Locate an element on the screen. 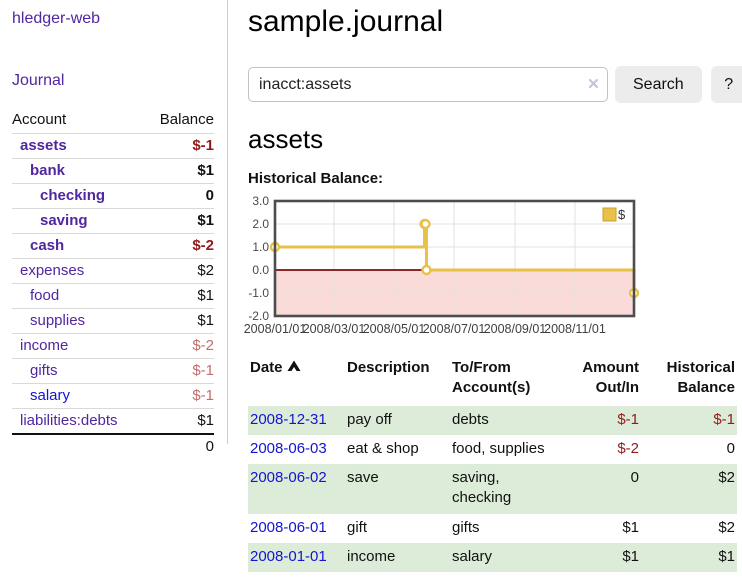 The height and width of the screenshot is (582, 742). account-row: saving $1 is located at coordinates (113, 221).